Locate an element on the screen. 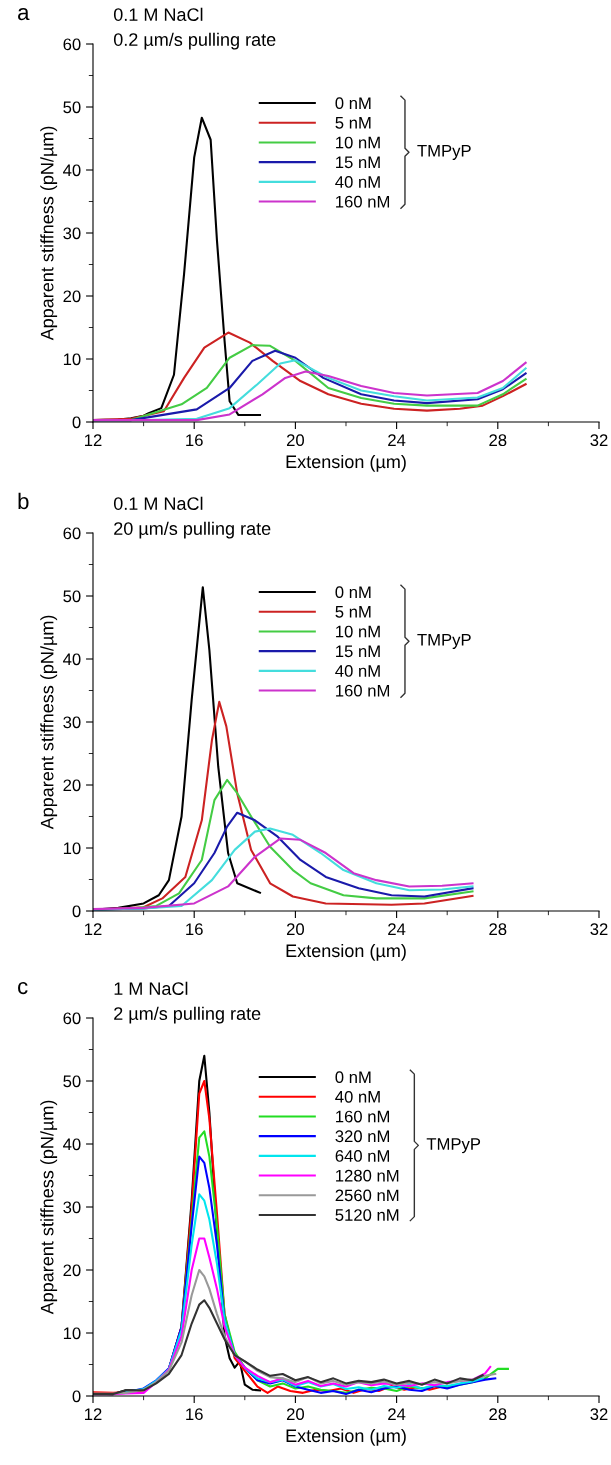 This screenshot has height=1465, width=611. chart-subtitle: 2 µm/s pulling rate is located at coordinates (187, 1015).